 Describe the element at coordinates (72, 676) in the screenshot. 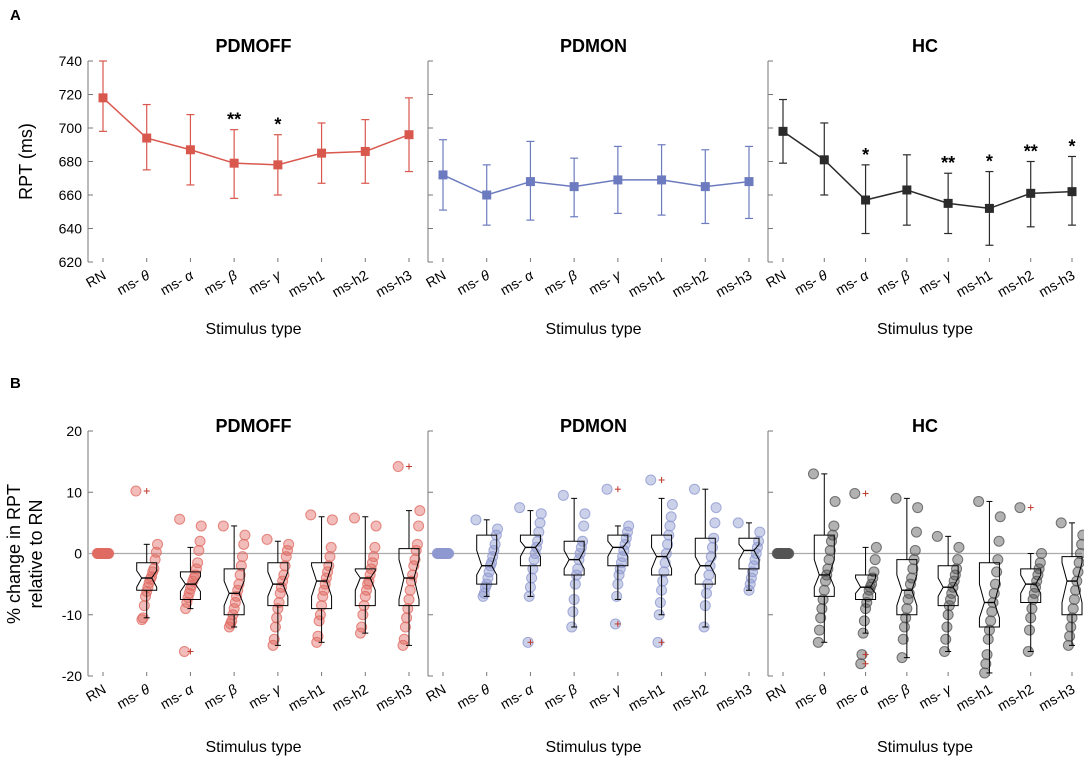

I see `y-tick-label: -20` at that location.